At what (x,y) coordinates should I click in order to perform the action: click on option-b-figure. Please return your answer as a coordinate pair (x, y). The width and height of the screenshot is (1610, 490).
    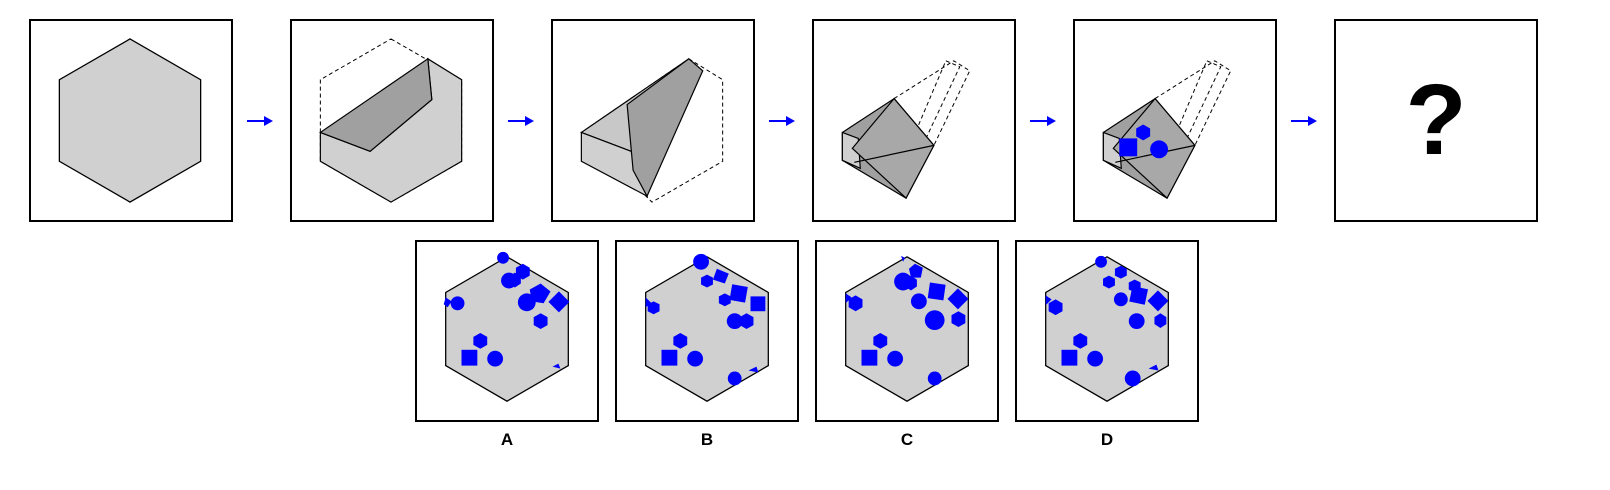
    Looking at the image, I should click on (707, 327).